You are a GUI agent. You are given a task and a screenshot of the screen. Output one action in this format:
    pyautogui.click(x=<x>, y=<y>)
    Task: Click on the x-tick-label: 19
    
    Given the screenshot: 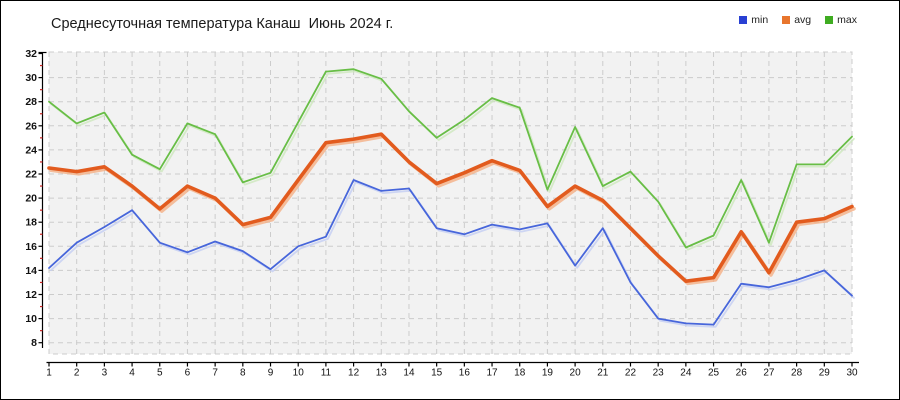 What is the action you would take?
    pyautogui.click(x=548, y=373)
    